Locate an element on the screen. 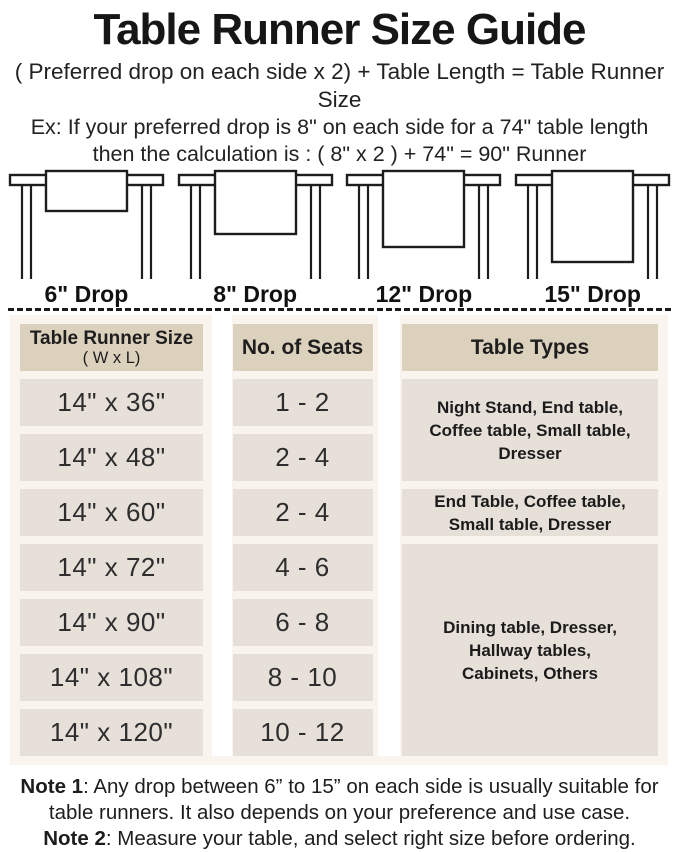 Image resolution: width=679 pixels, height=852 pixels. figure-8-inch-drop: 8" Drop is located at coordinates (255, 237).